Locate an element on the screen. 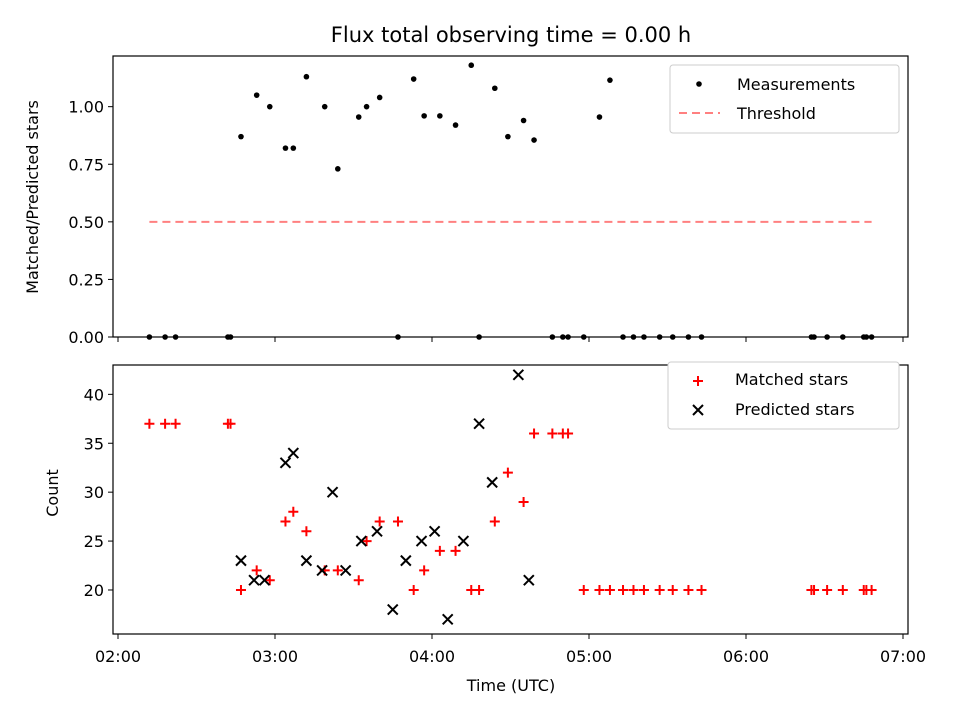 The image size is (960, 725). top-ytick-label: 0.25 is located at coordinates (86, 279).